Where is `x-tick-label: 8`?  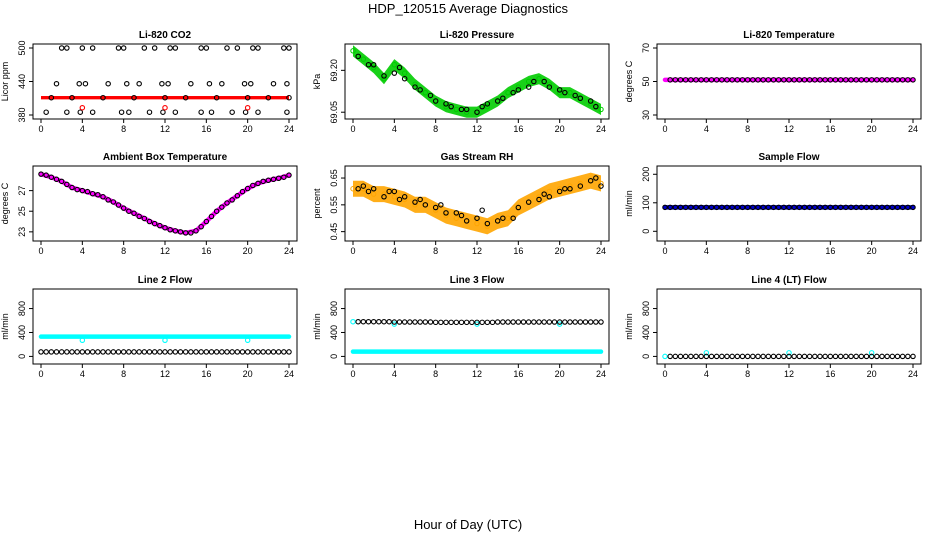 x-tick-label: 8 is located at coordinates (435, 251).